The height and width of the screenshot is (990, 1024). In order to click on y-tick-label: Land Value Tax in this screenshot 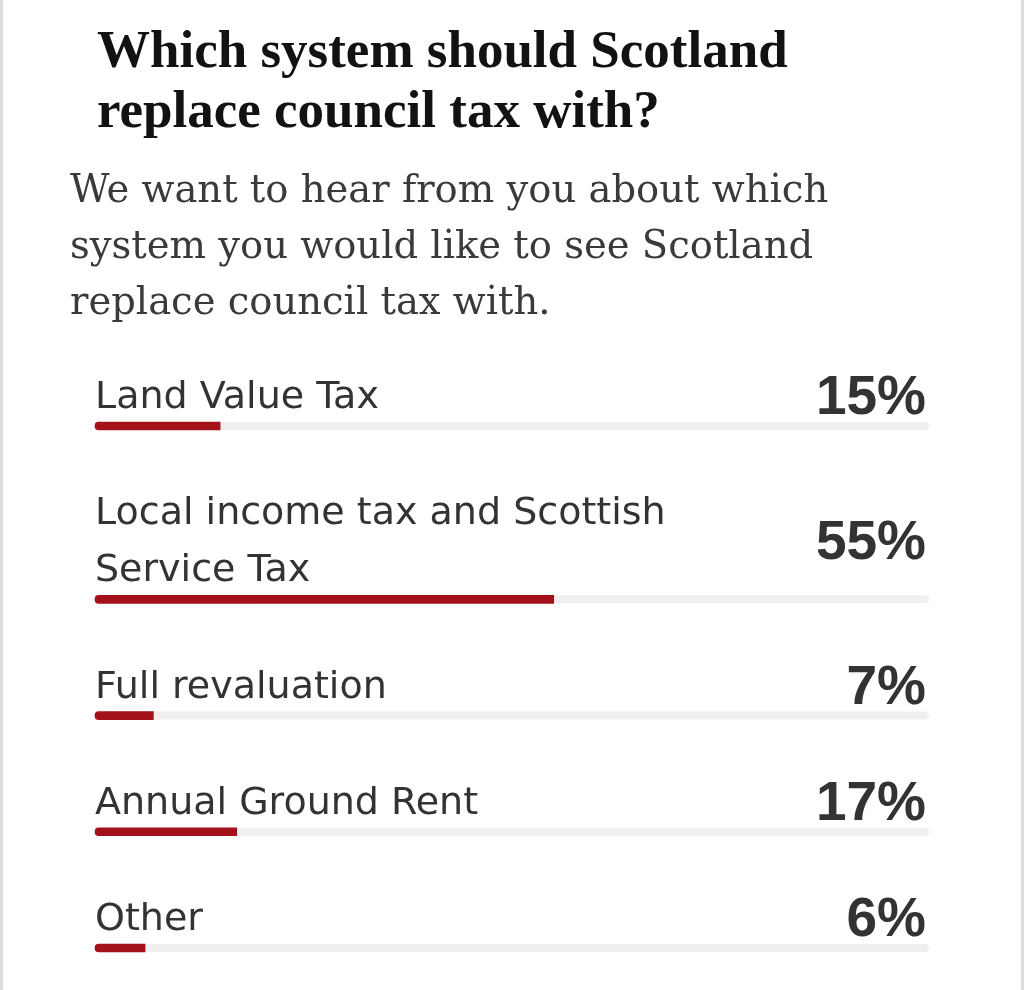, I will do `click(237, 395)`.